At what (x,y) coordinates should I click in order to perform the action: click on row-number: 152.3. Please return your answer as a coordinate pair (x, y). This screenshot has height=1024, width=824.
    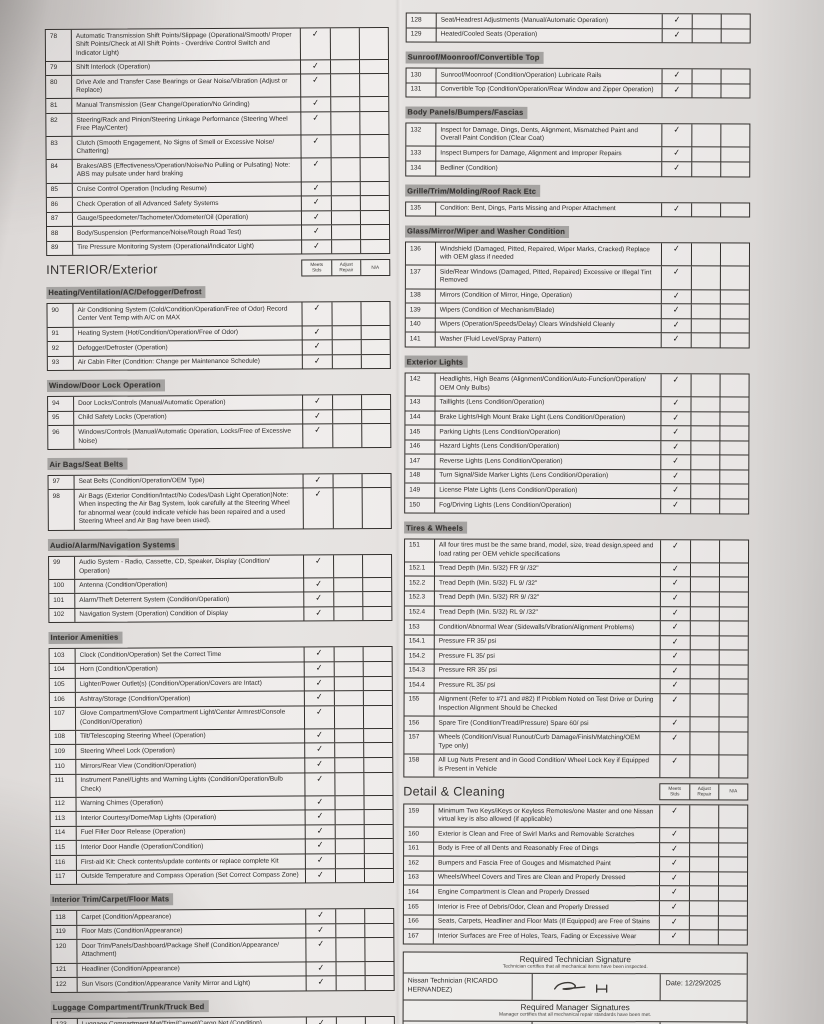
    Looking at the image, I should click on (419, 598).